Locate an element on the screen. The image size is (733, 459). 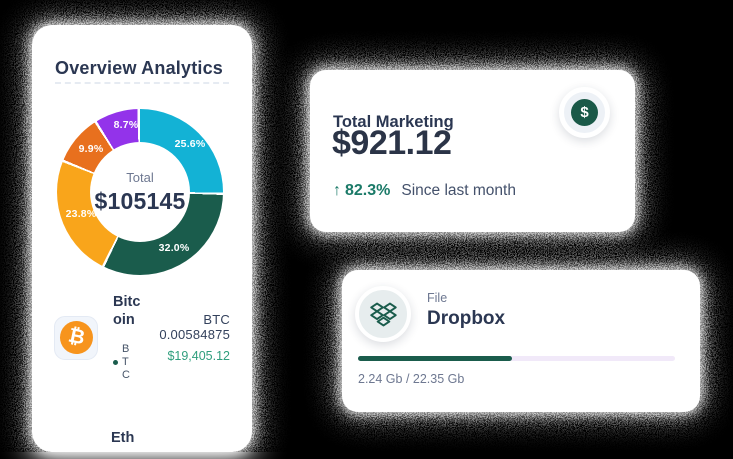
asset-ticker: BTC is located at coordinates (127, 362).